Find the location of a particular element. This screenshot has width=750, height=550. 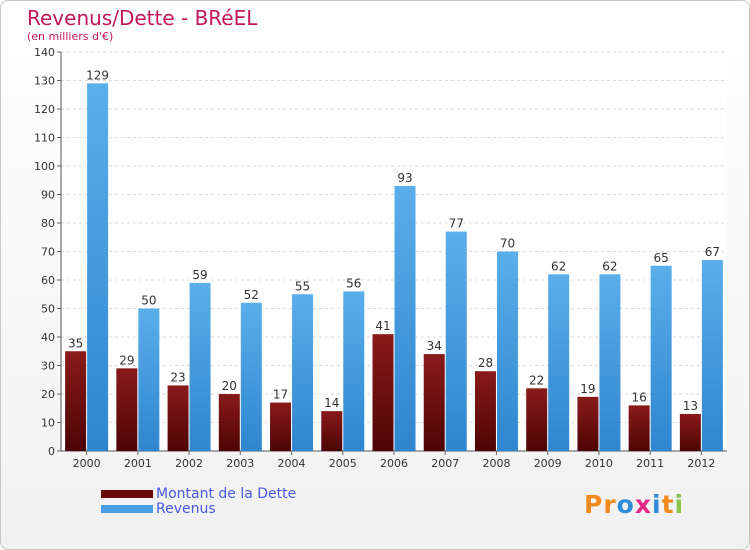

x-tick-label: 2001 is located at coordinates (138, 463).